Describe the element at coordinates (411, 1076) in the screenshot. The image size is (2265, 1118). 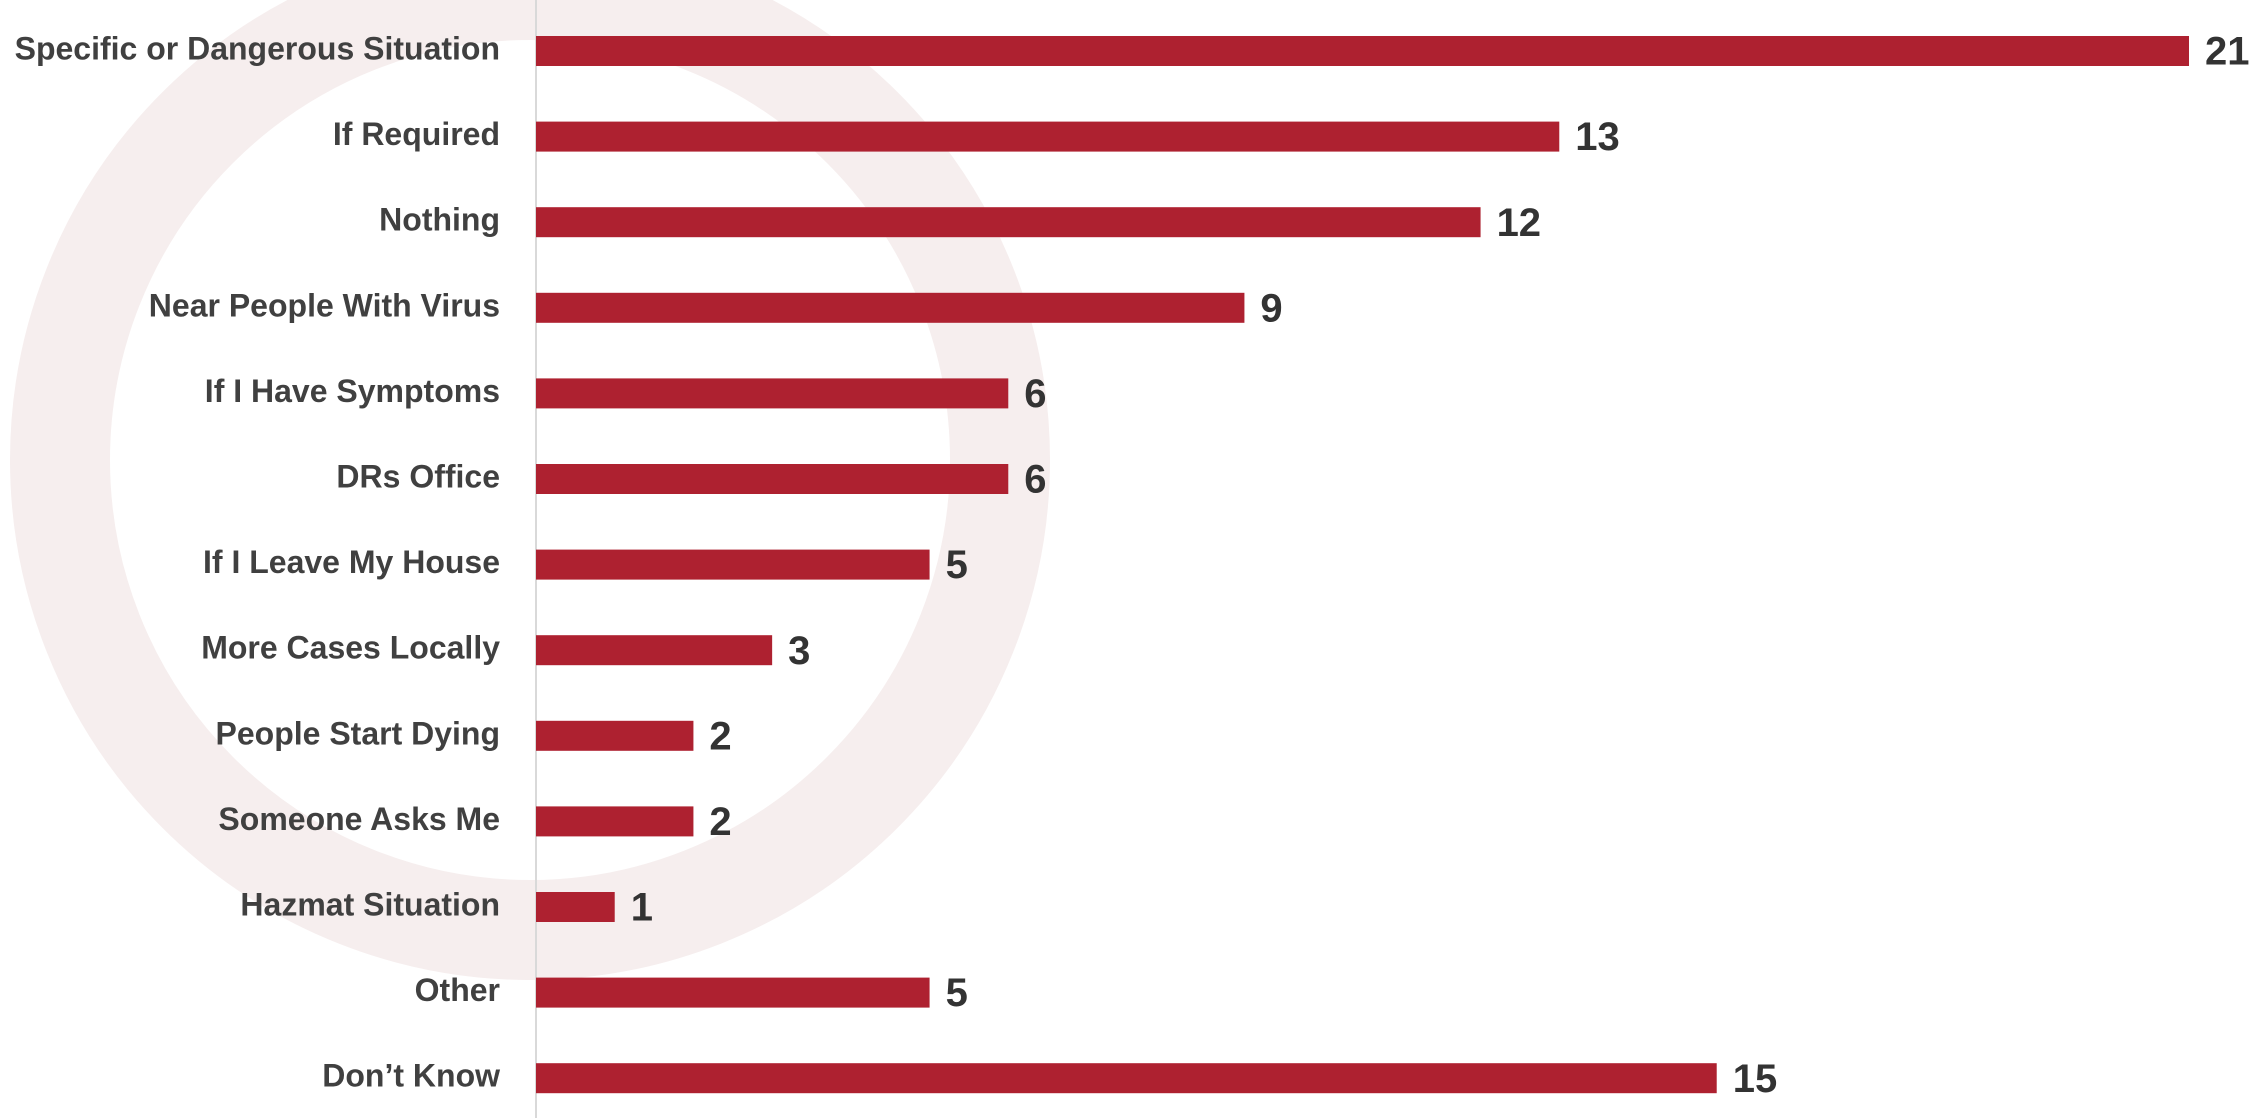
I see `category-label: Don’t Know` at that location.